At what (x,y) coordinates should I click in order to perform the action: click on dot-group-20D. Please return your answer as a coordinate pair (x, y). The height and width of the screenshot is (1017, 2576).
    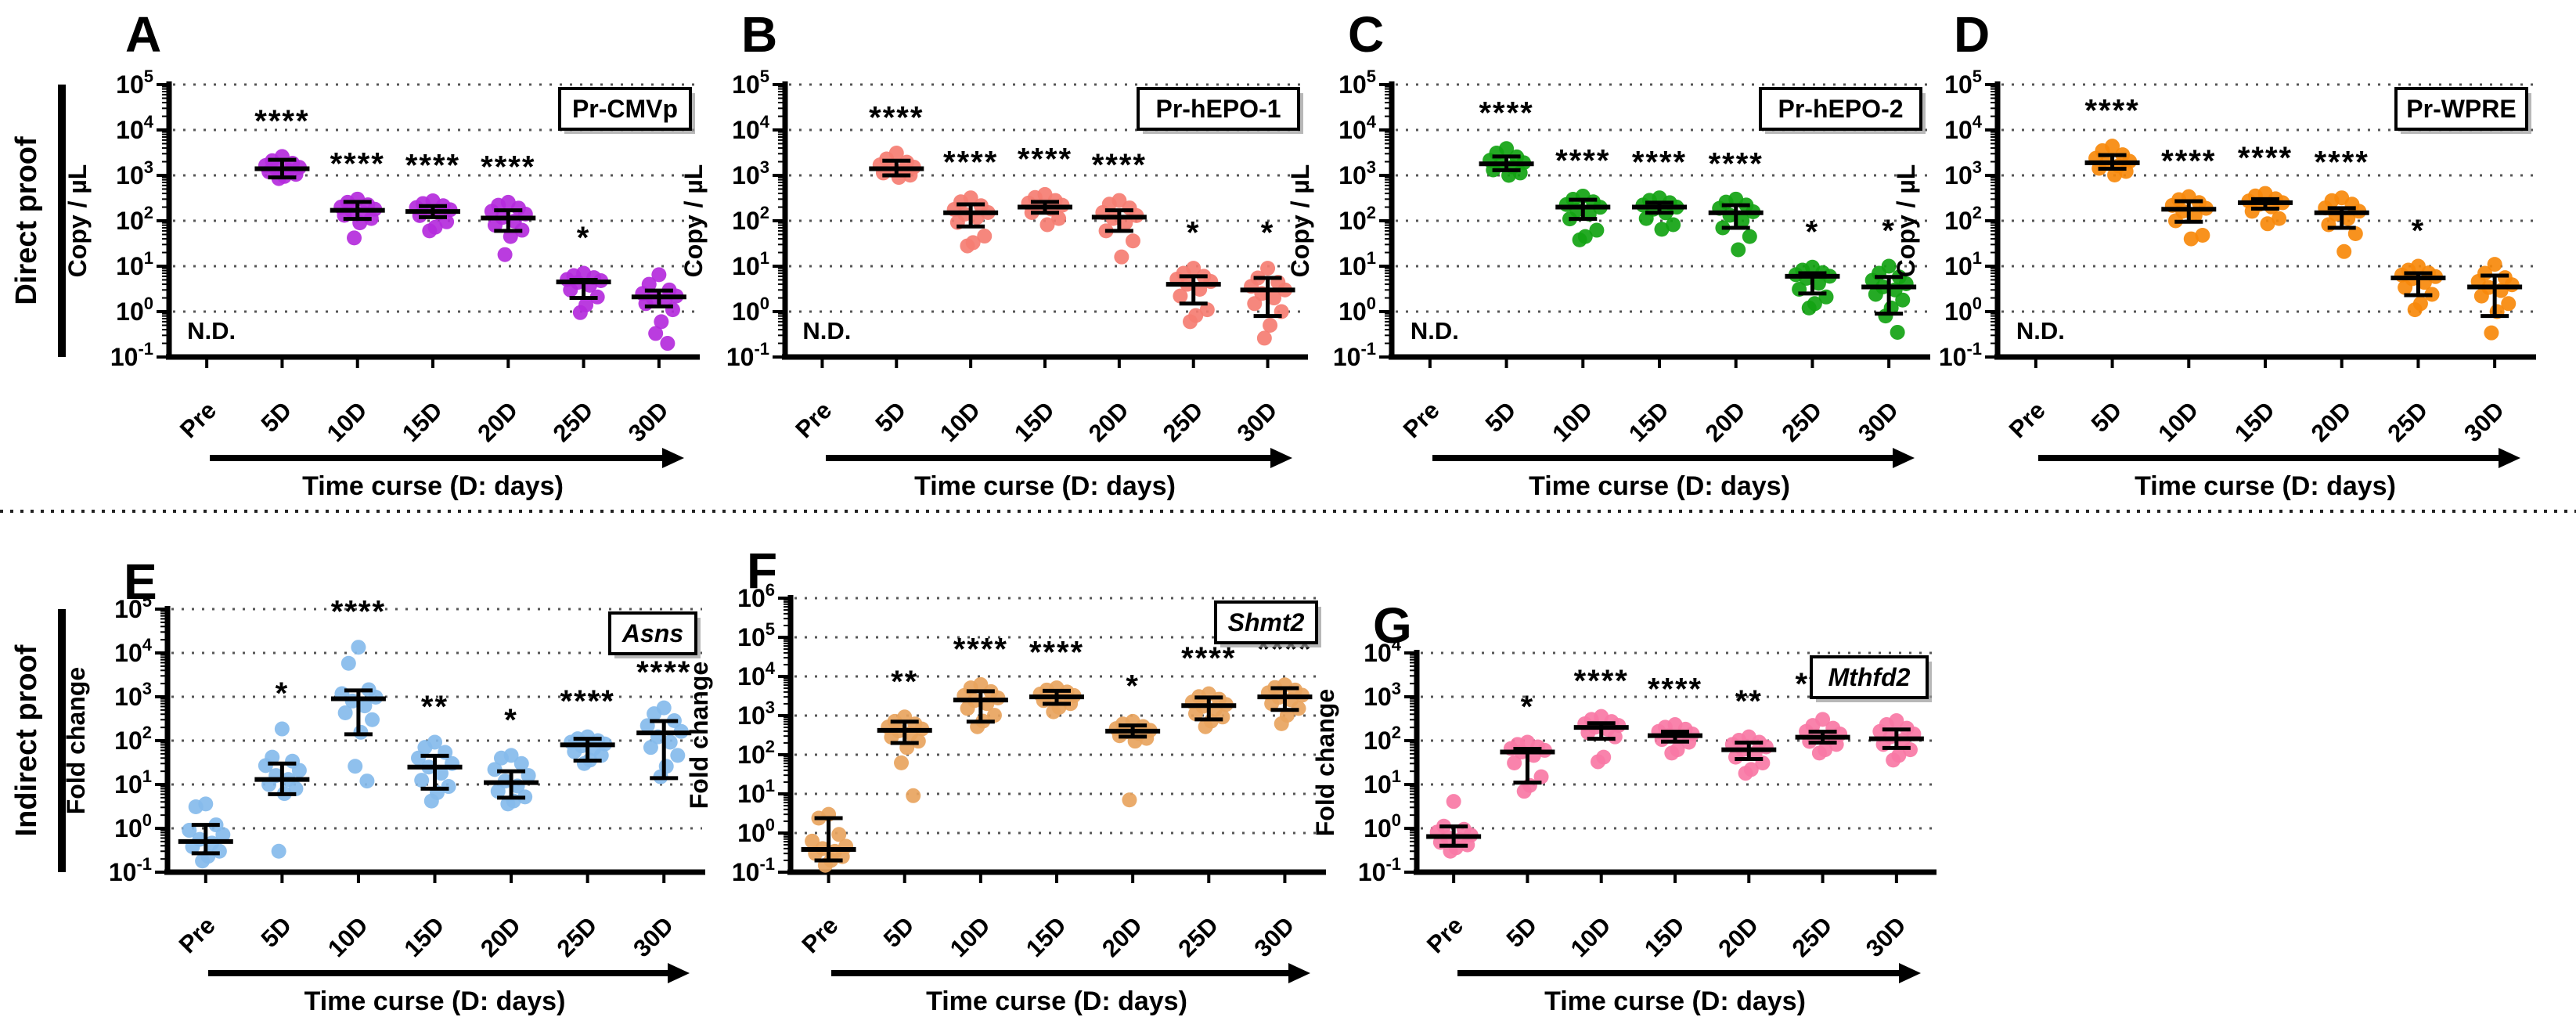
    Looking at the image, I should click on (511, 780).